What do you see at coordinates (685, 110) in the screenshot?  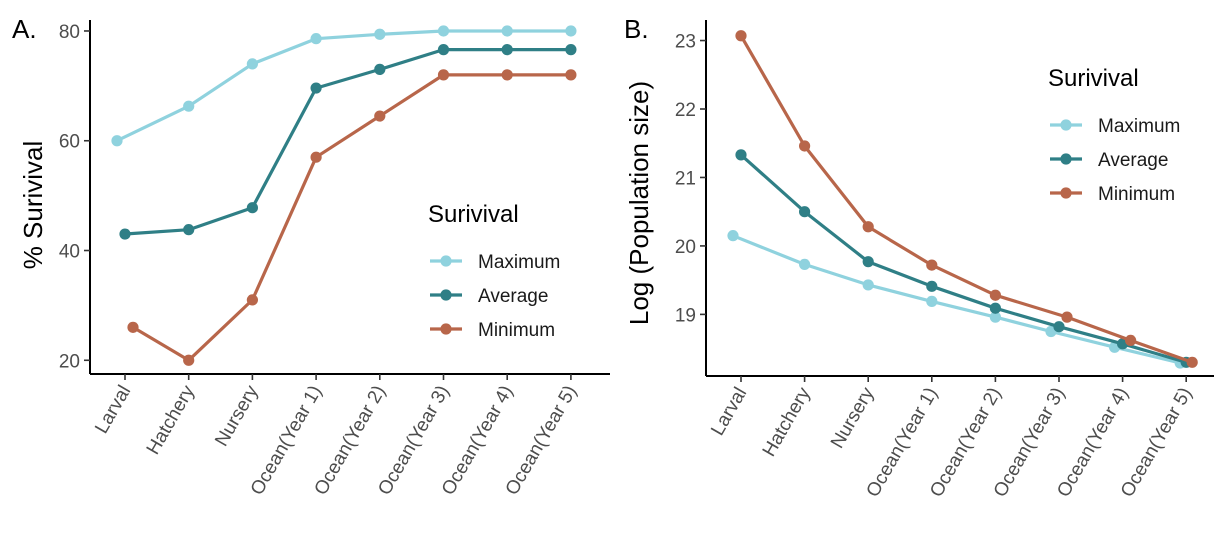 I see `panel-b-y-tick-label: 22` at bounding box center [685, 110].